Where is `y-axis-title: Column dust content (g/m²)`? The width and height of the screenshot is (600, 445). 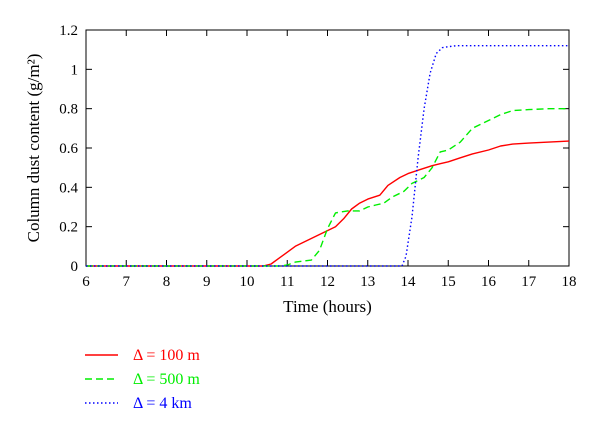
y-axis-title: Column dust content (g/m²) is located at coordinates (33, 148).